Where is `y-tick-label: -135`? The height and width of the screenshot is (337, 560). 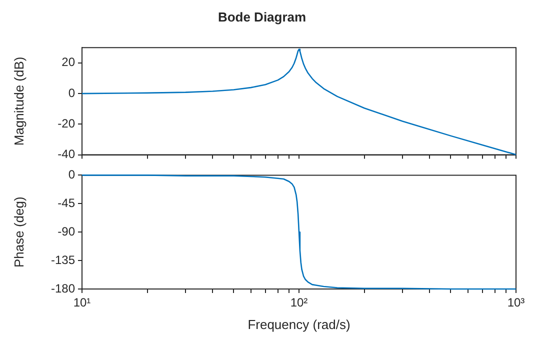
y-tick-label: -135 is located at coordinates (63, 259).